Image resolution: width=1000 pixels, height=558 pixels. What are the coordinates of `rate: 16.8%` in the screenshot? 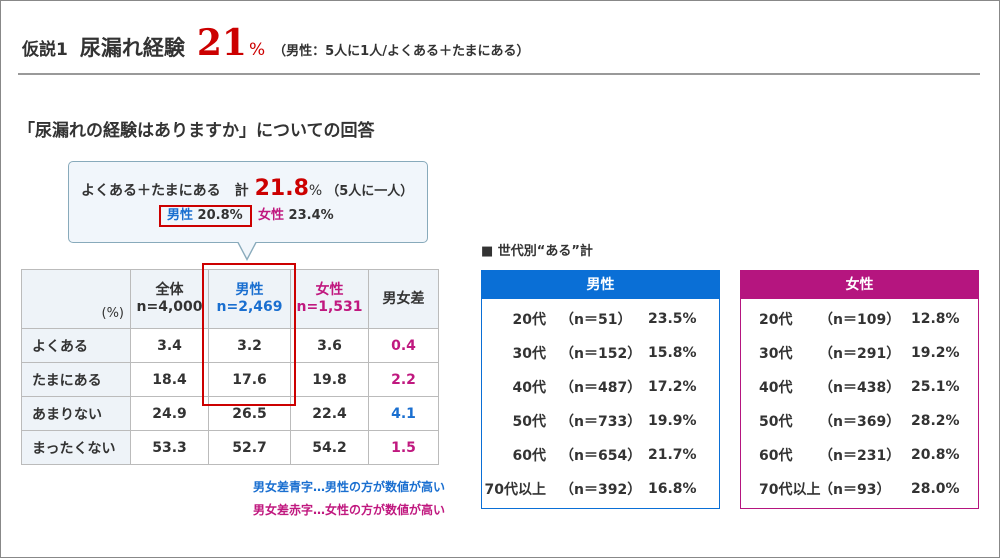 It's located at (672, 489).